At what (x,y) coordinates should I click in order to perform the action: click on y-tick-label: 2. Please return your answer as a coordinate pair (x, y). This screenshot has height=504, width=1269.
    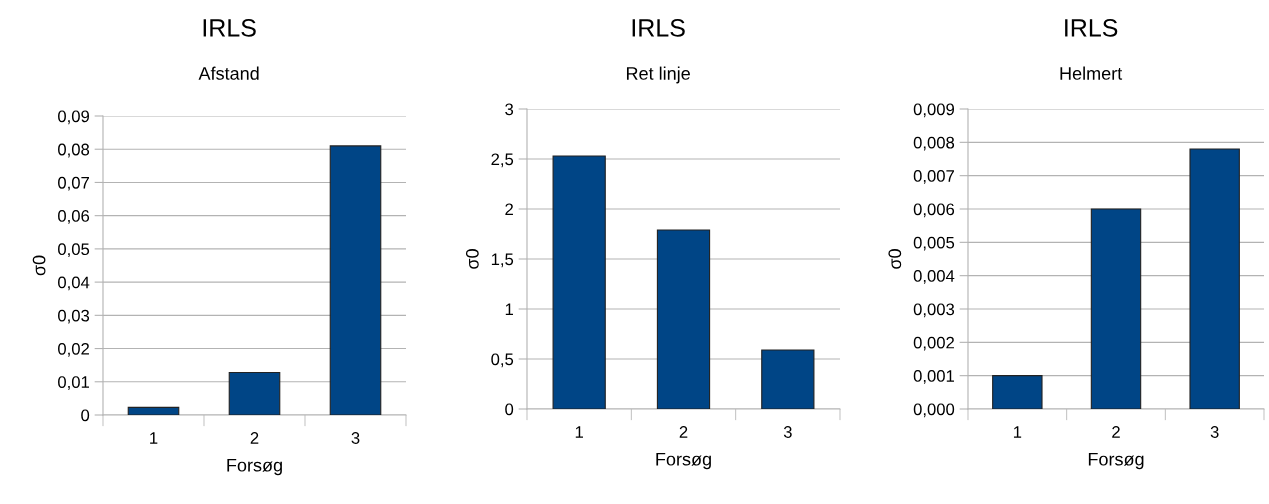
    Looking at the image, I should click on (509, 209).